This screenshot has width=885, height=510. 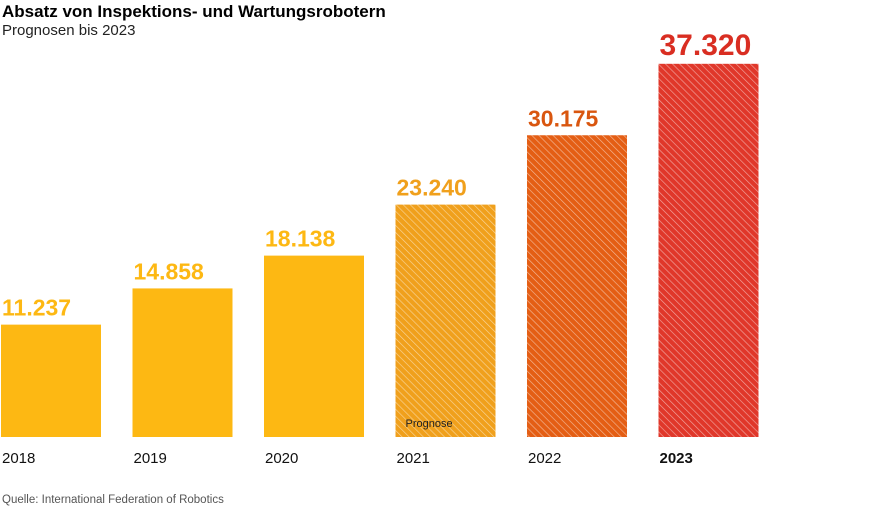 I want to click on x-tick-label-2021: 2021, so click(x=413, y=458).